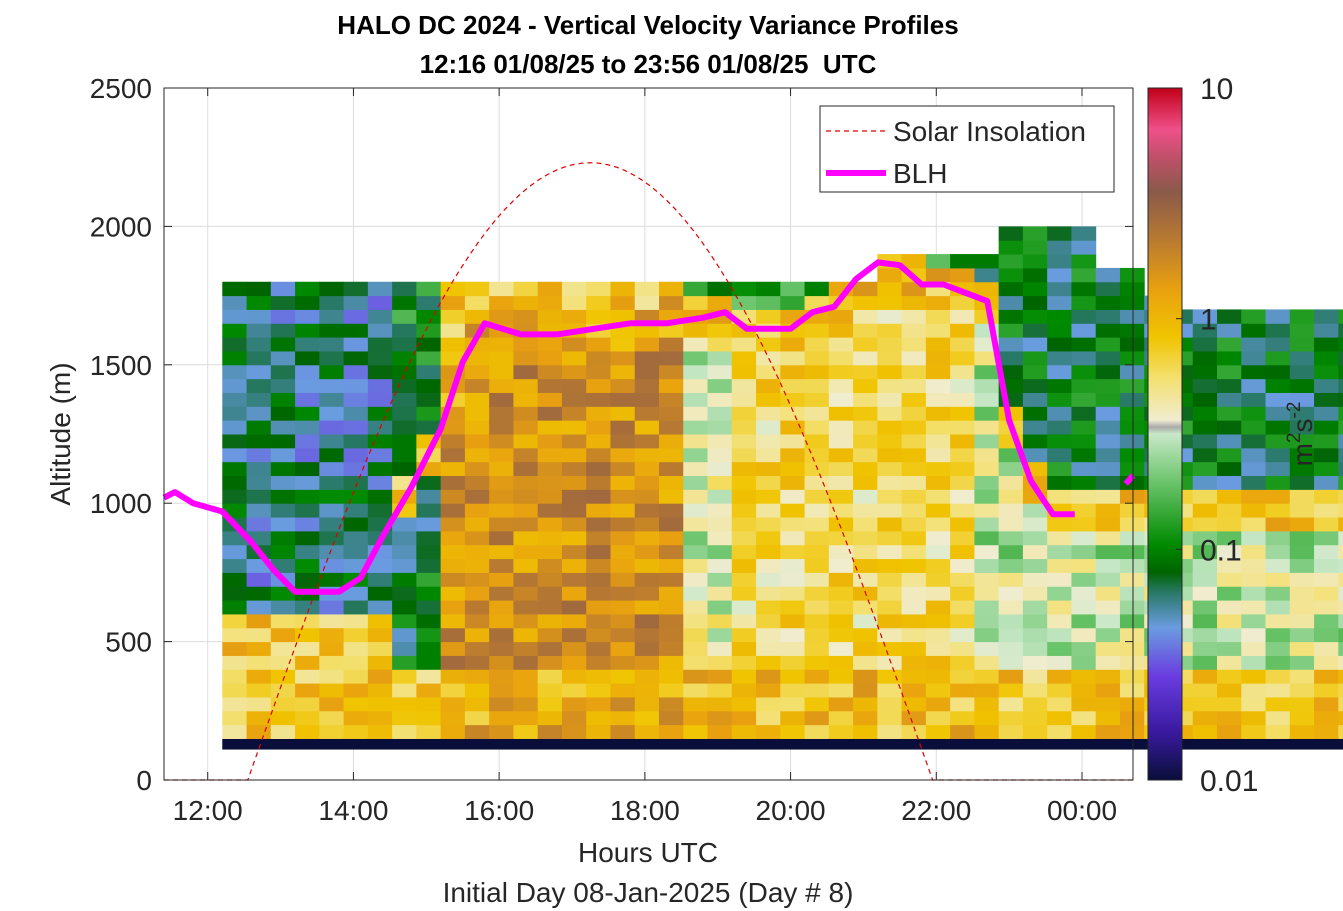 This screenshot has height=911, width=1343. I want to click on legend: Solar Insolation BLH, so click(967, 149).